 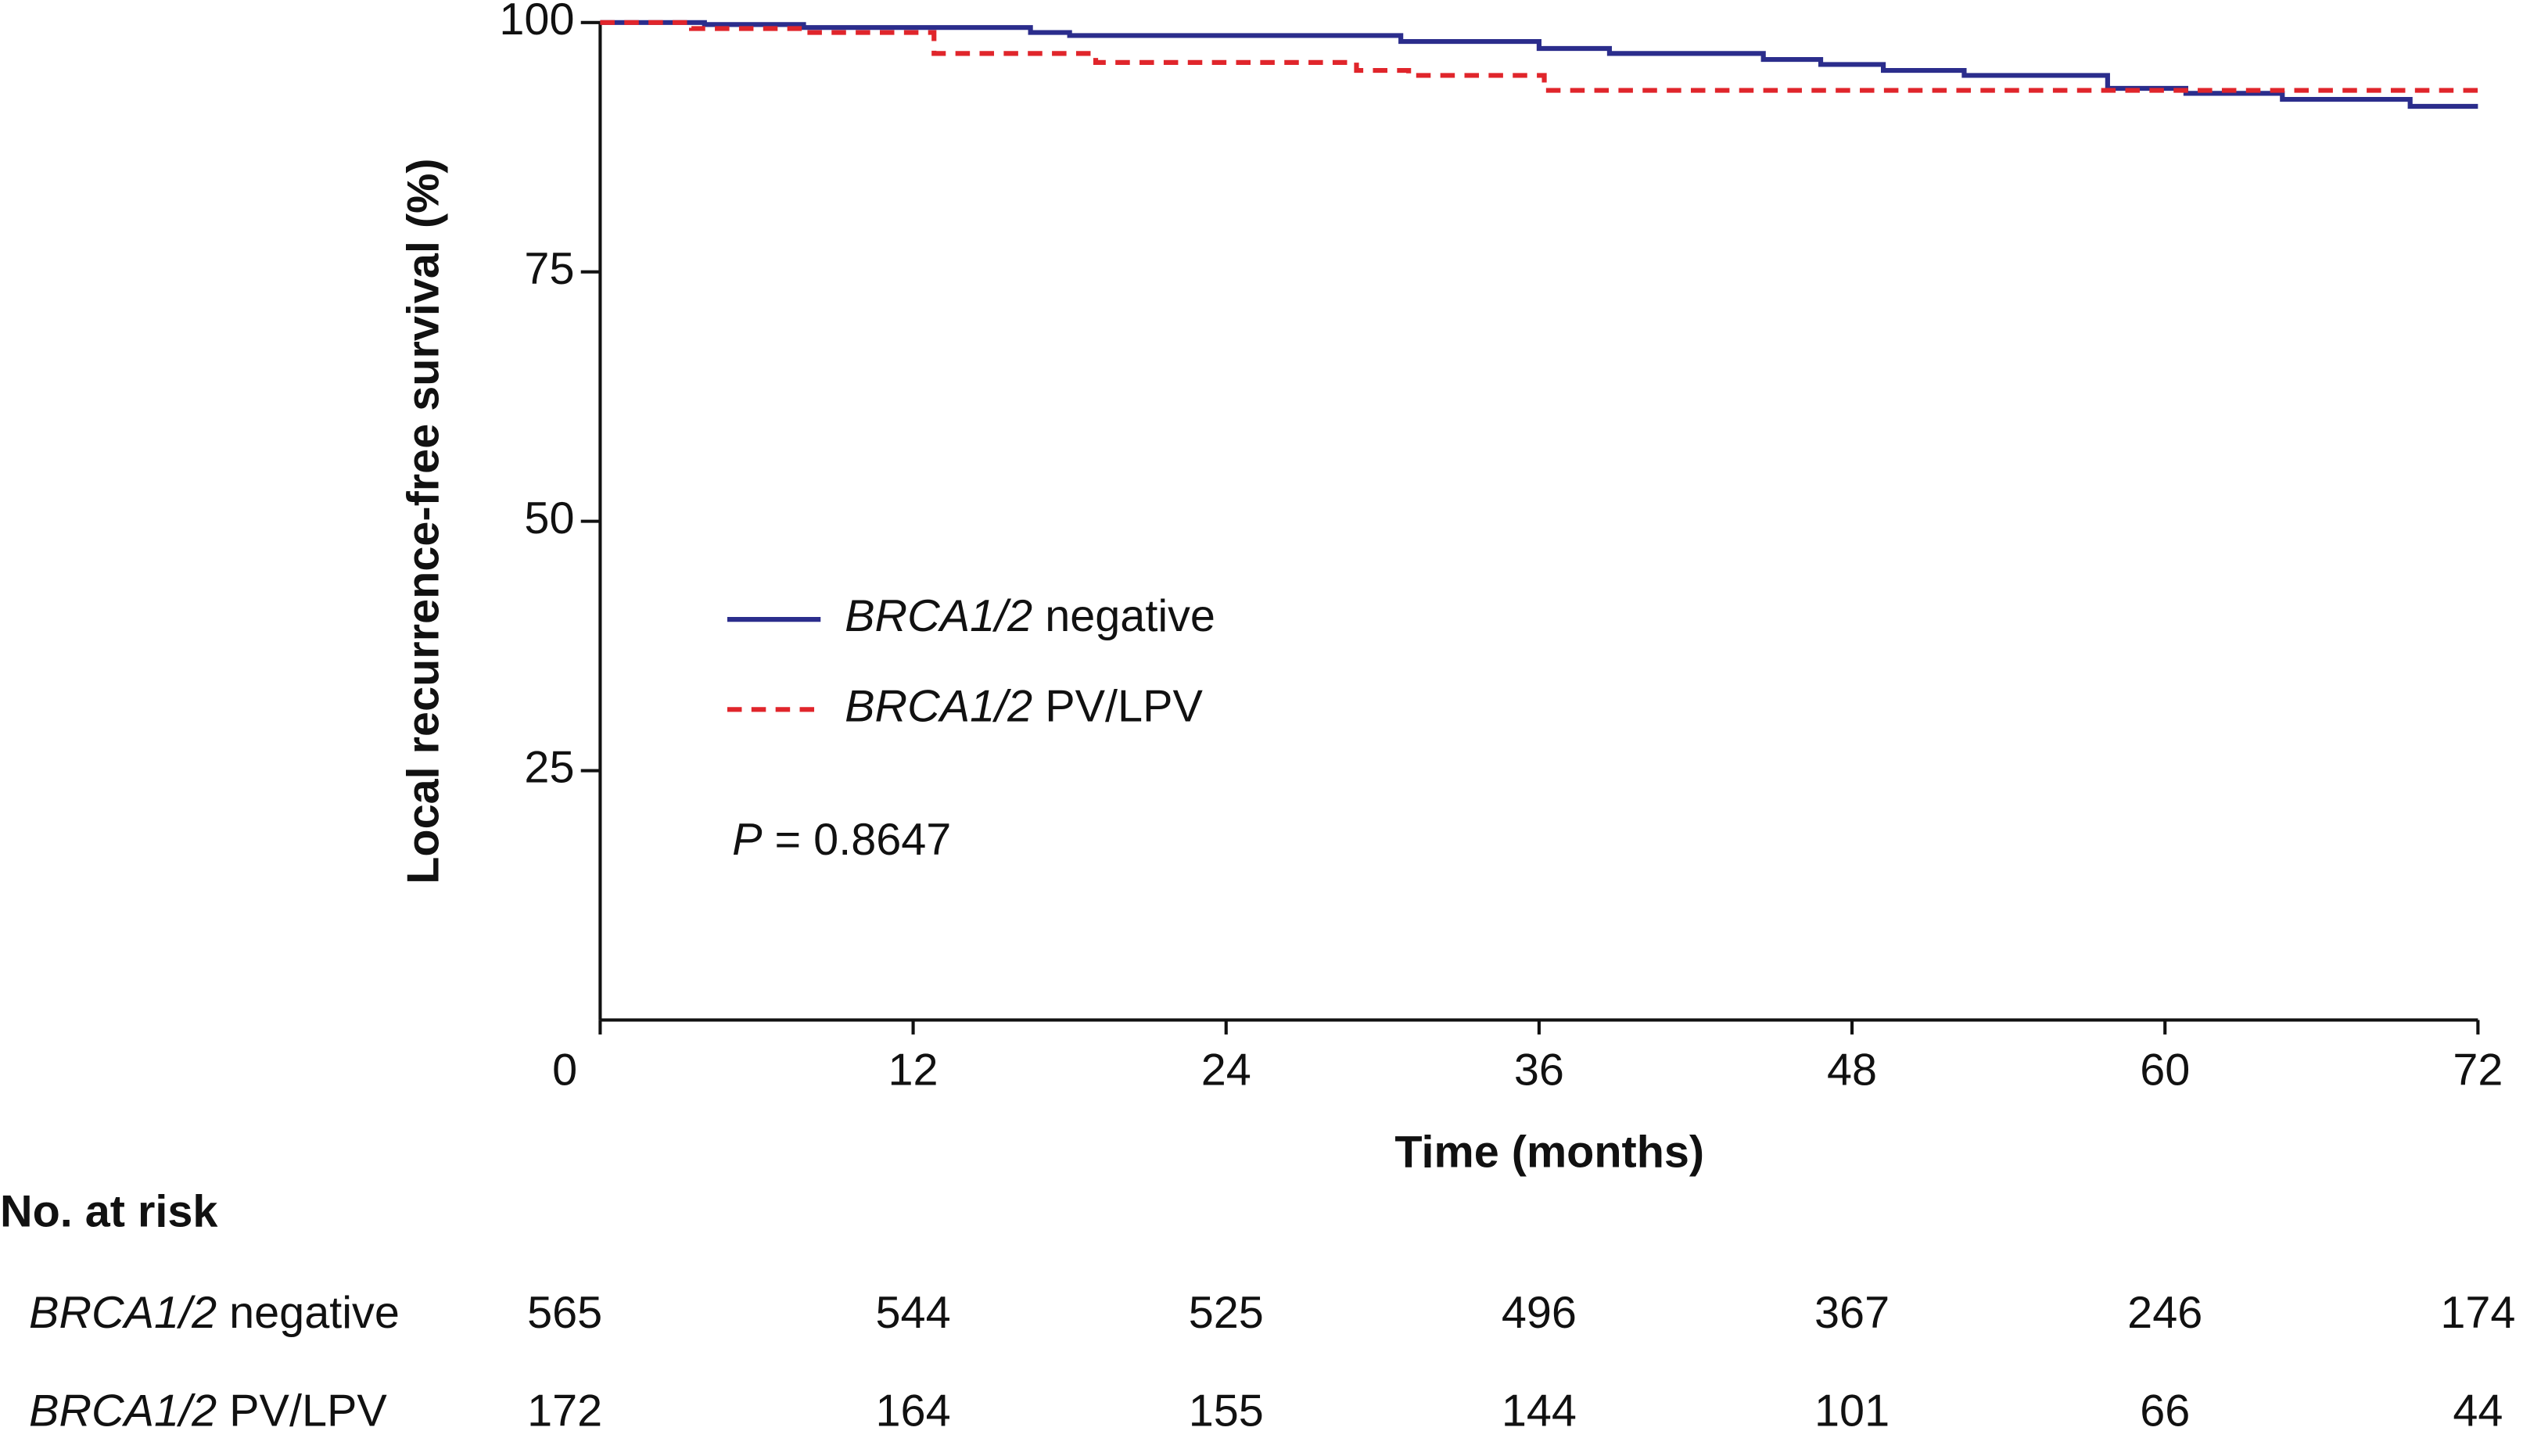 I want to click on risk-count: 155, so click(x=1226, y=1411).